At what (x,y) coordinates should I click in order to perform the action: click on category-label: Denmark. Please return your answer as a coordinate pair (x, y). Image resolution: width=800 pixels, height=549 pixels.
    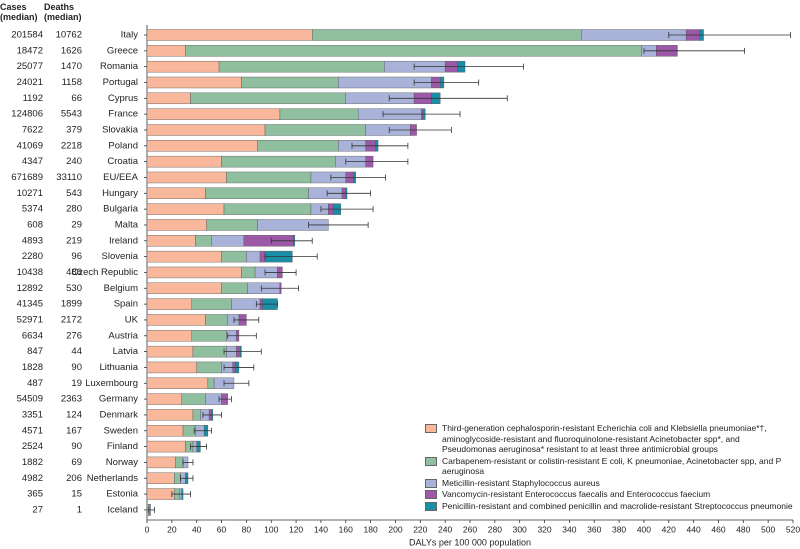
    Looking at the image, I should click on (118, 414).